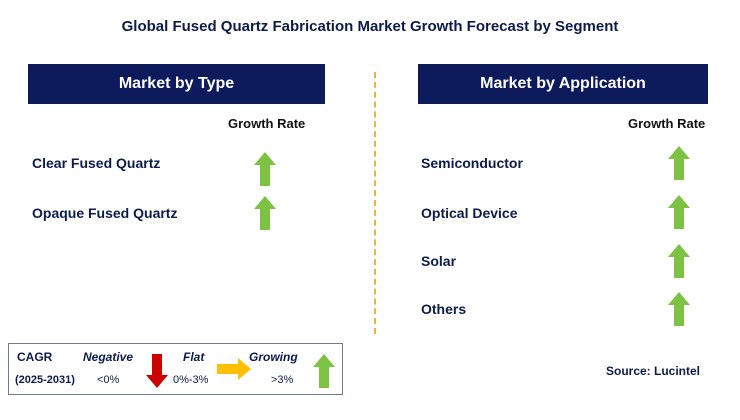 The height and width of the screenshot is (420, 740). Describe the element at coordinates (444, 309) in the screenshot. I see `row-label-others: Others` at that location.